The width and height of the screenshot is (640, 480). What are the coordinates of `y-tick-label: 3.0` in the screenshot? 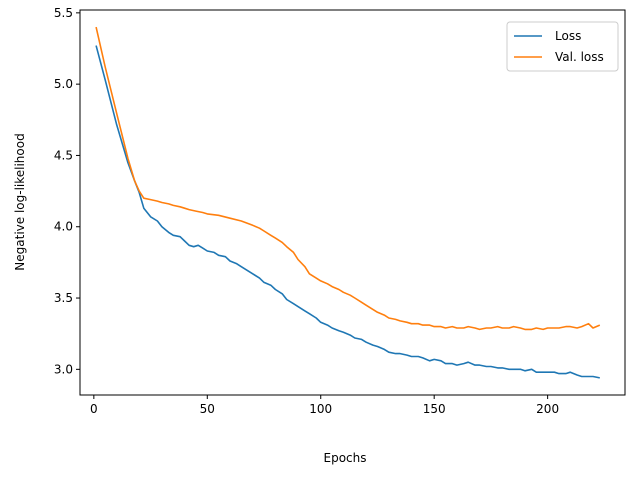 It's located at (63, 369).